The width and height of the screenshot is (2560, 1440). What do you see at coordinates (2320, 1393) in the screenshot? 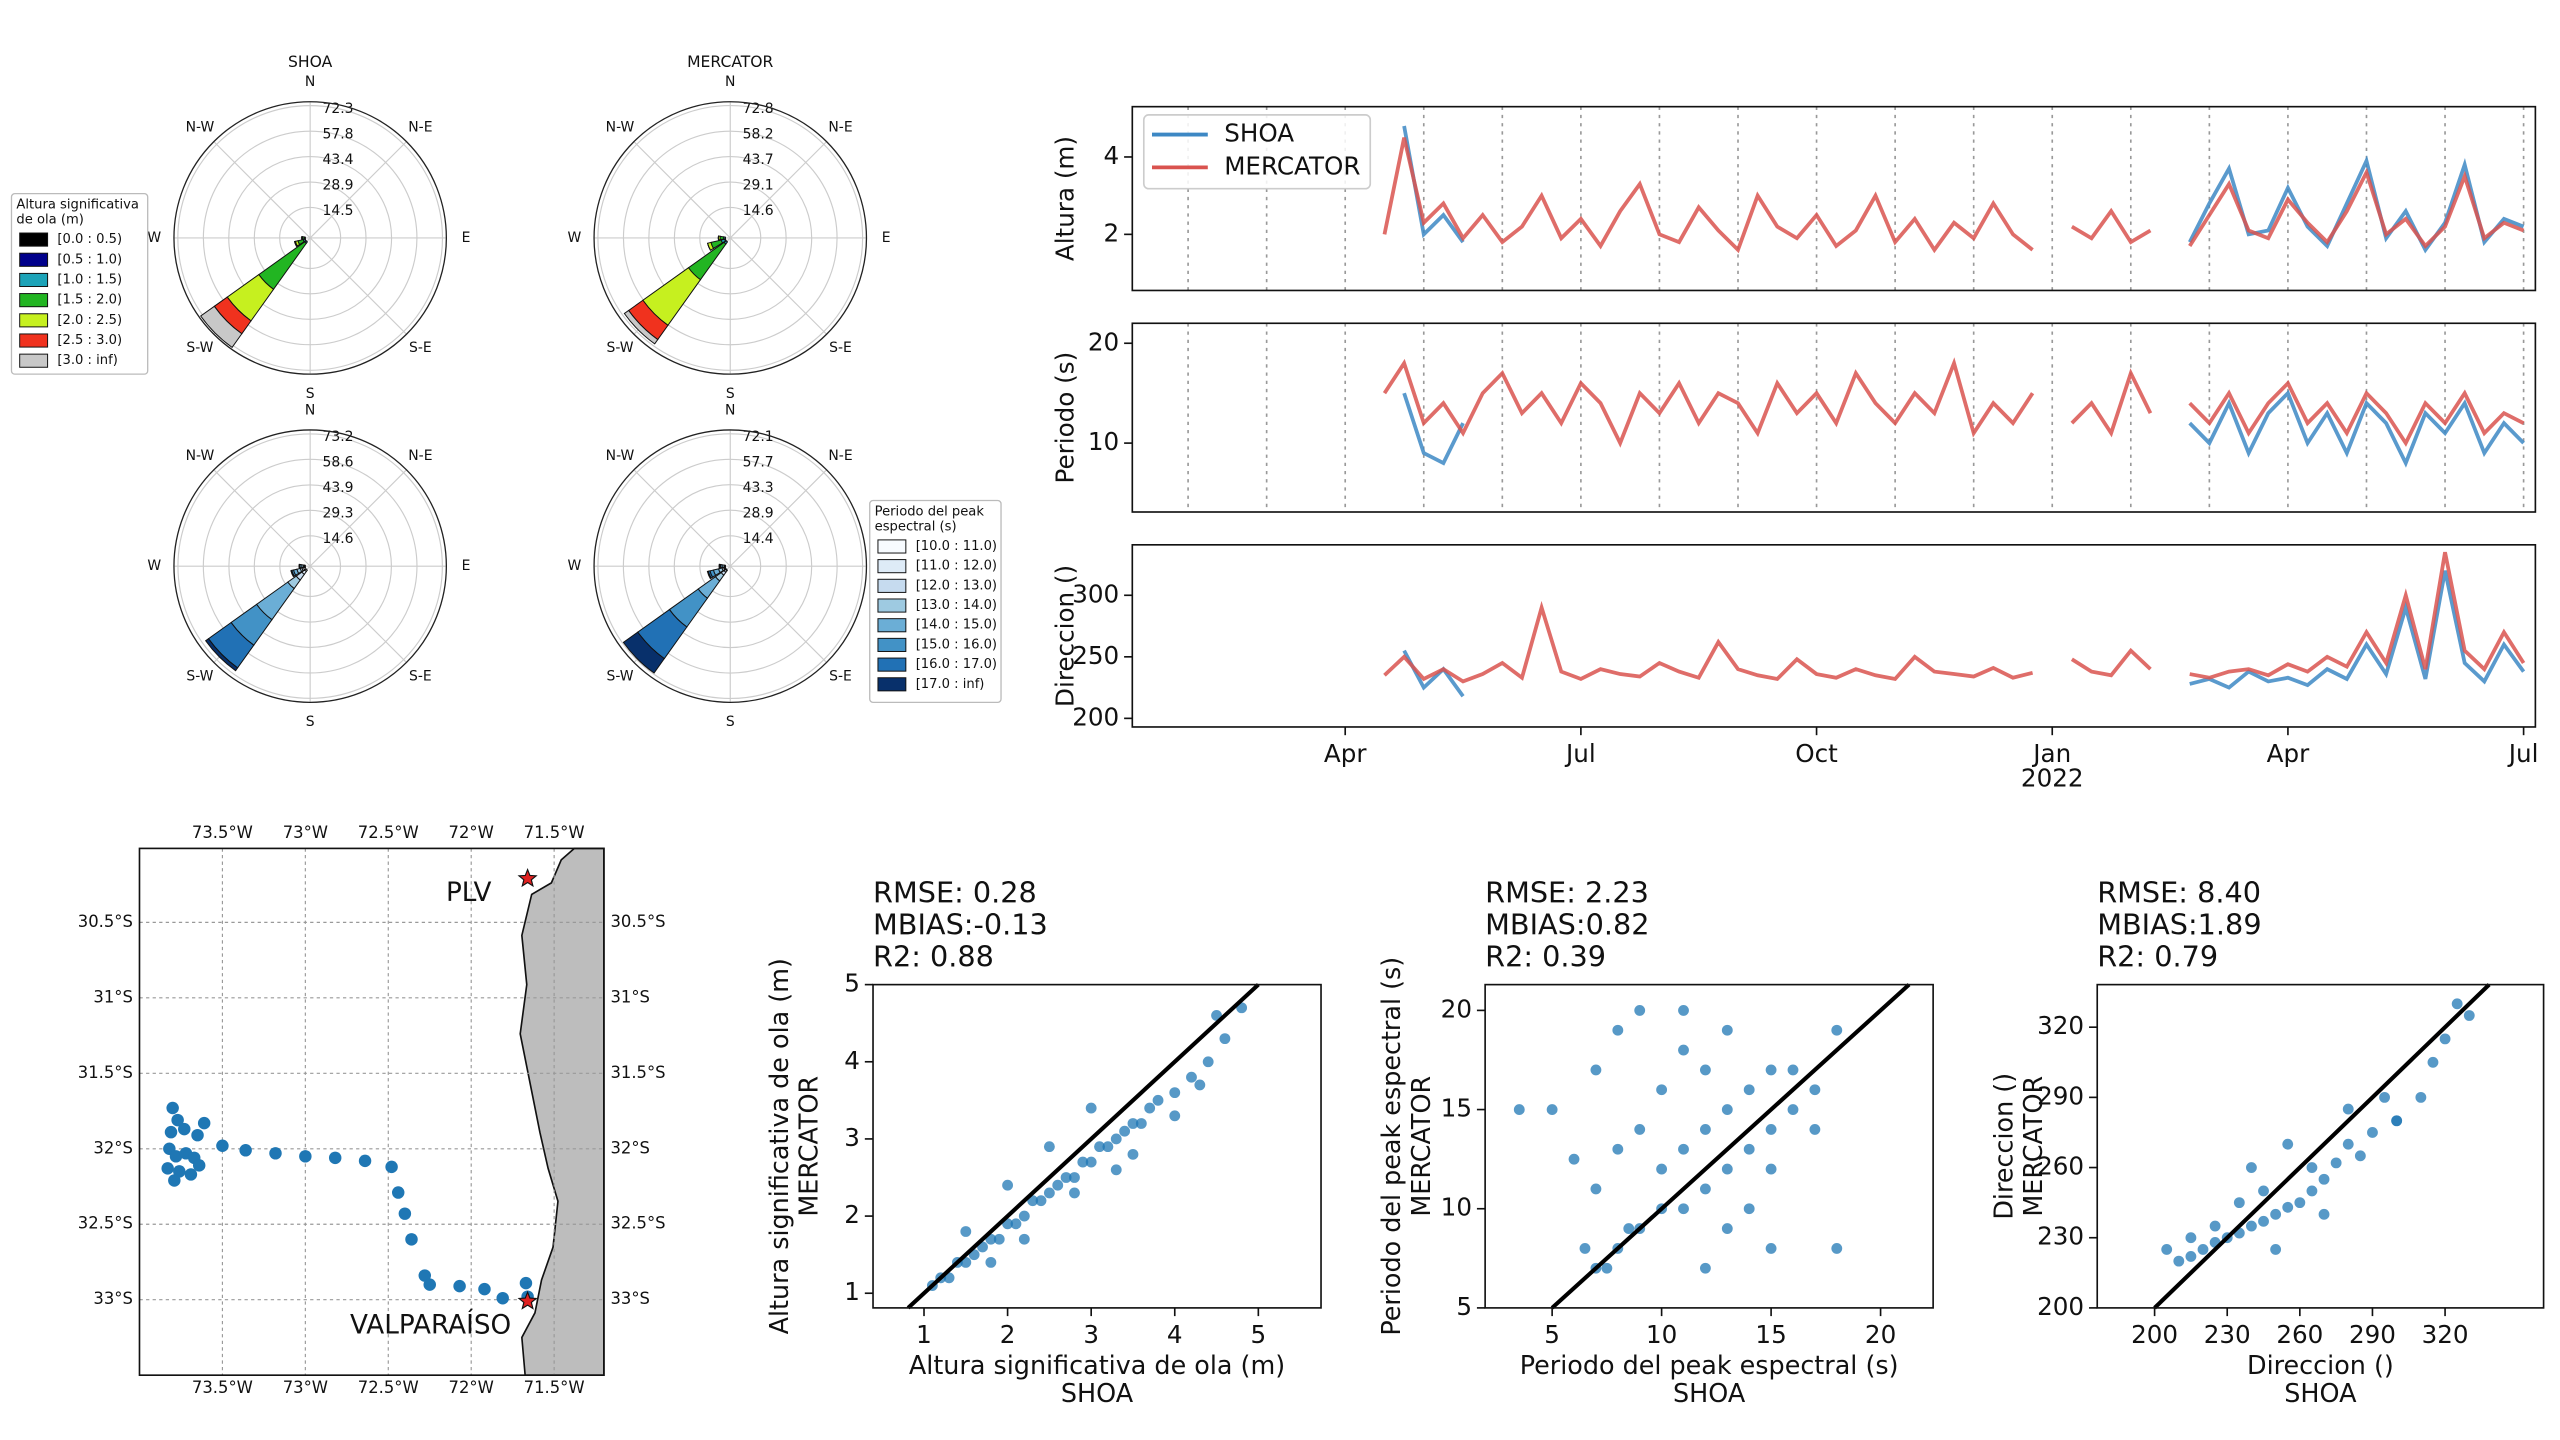
I see `x-axis-label: SHOA` at bounding box center [2320, 1393].